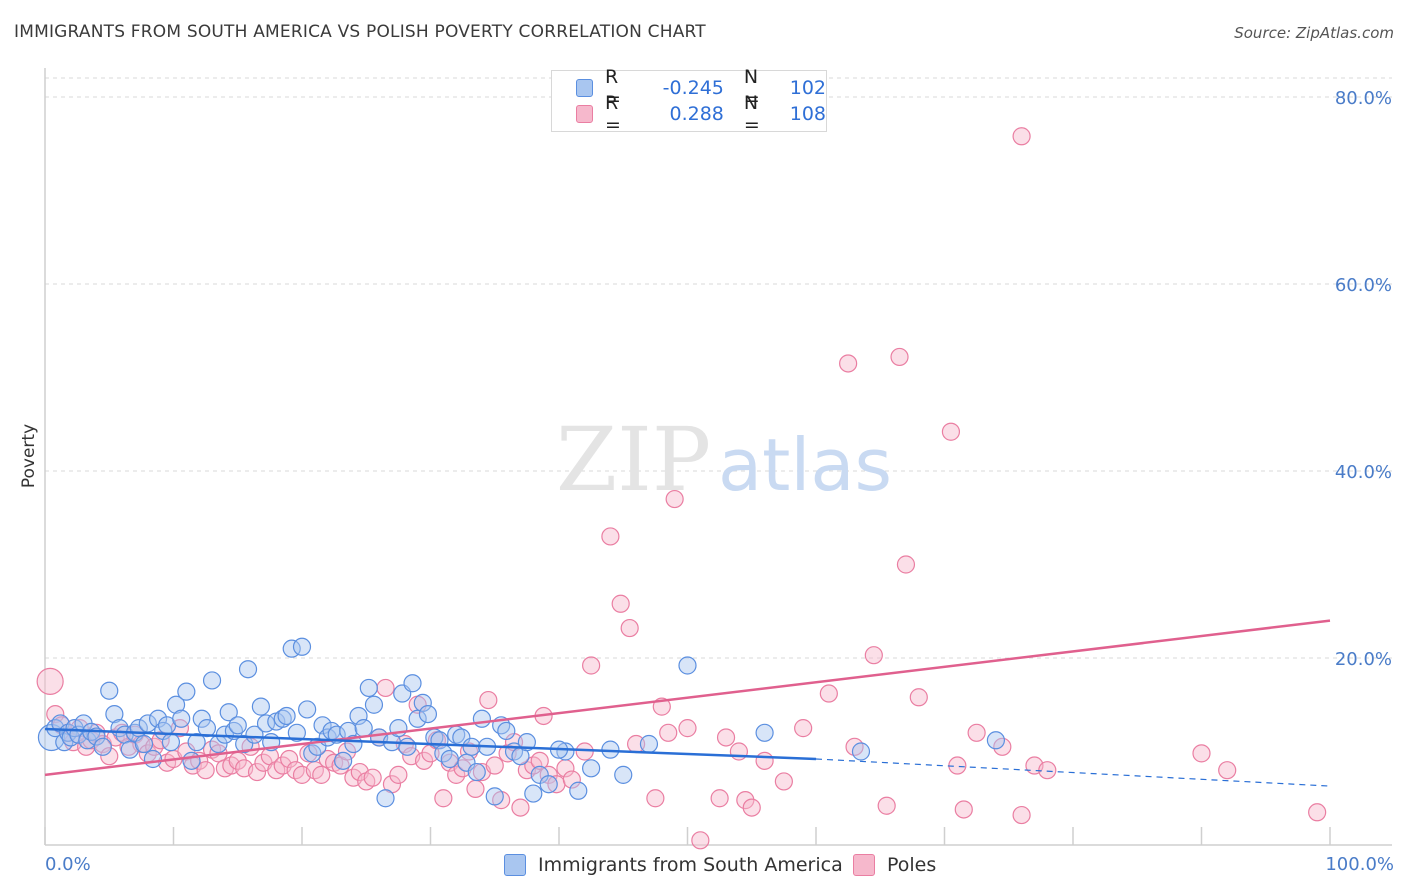 The image size is (1406, 892). What do you see at coordinates (807, 114) in the screenshot?
I see `legend-n-value: 108` at bounding box center [807, 114].